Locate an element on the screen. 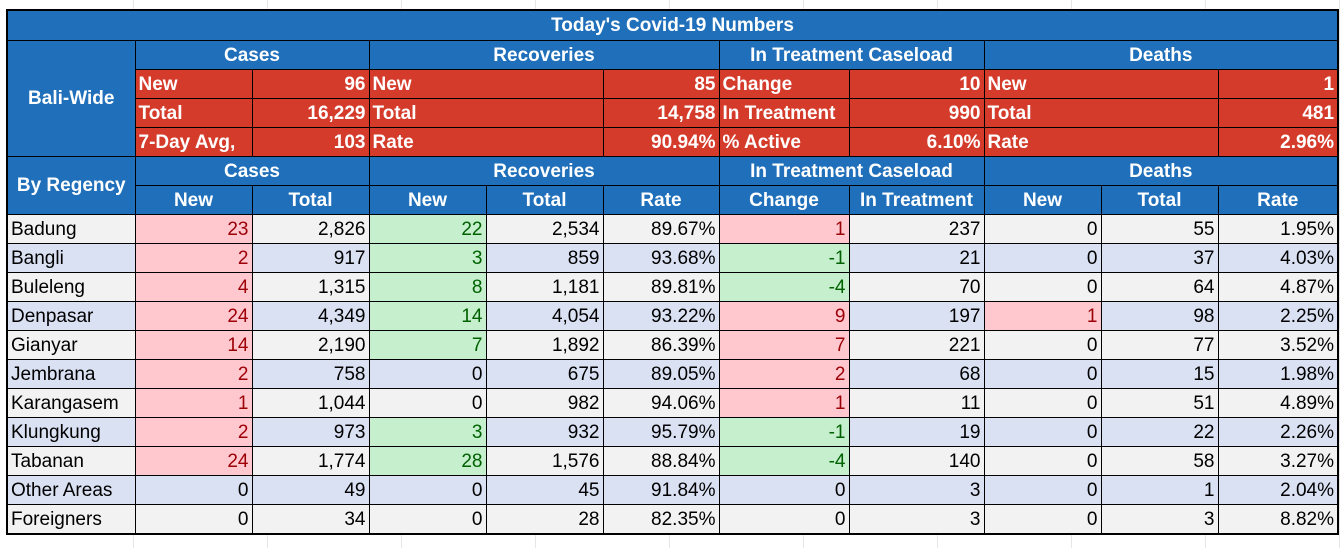  data-cell: 4,349 is located at coordinates (310, 316).